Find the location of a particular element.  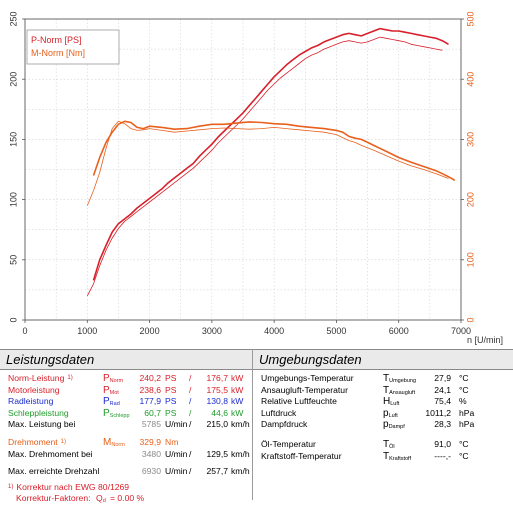

left-y-tick-label: 100 is located at coordinates (13, 199).